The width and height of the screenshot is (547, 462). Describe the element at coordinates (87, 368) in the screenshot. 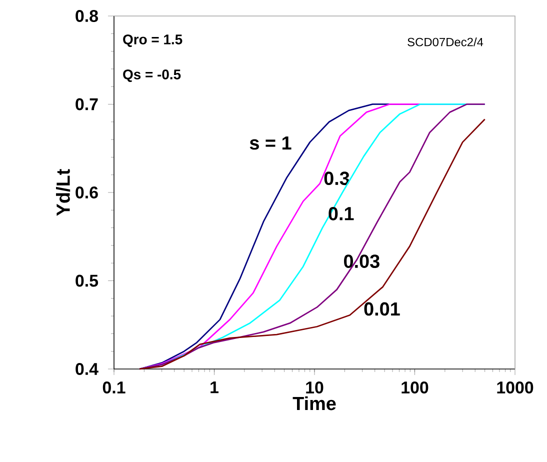

I see `y-tick-label: 0.4` at that location.